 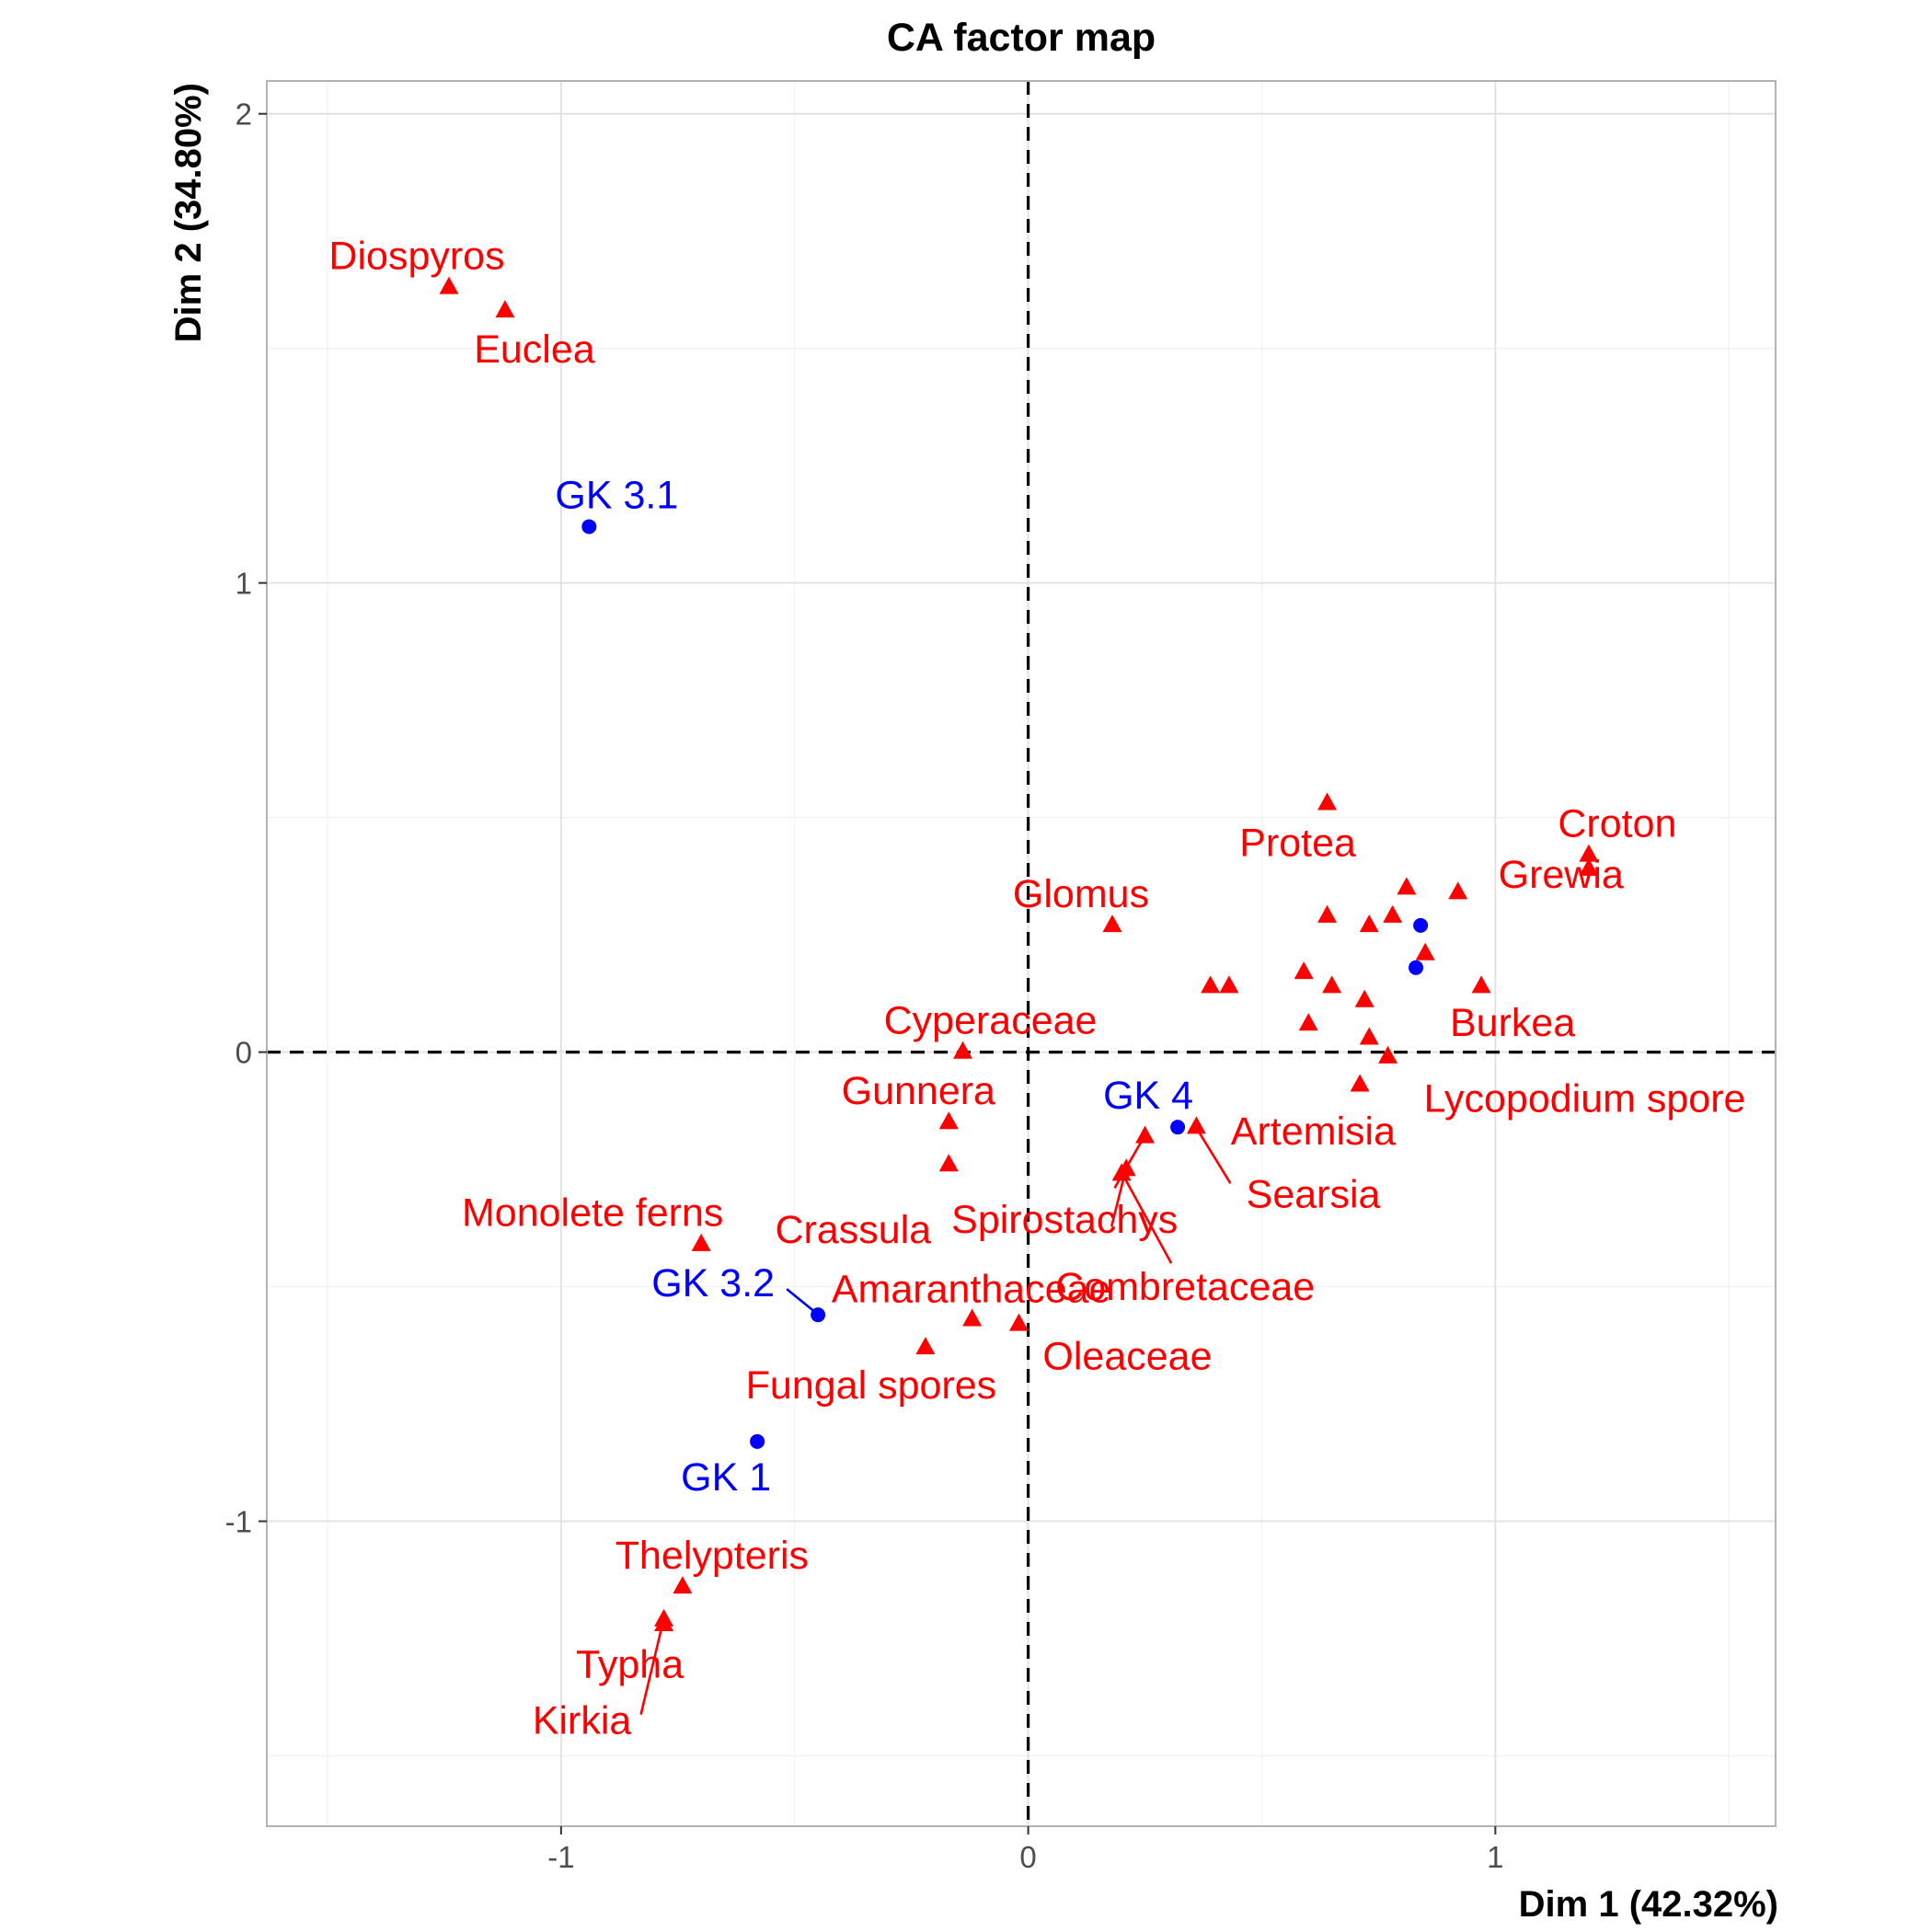 What do you see at coordinates (1561, 875) in the screenshot?
I see `column-point-label: Grewia` at bounding box center [1561, 875].